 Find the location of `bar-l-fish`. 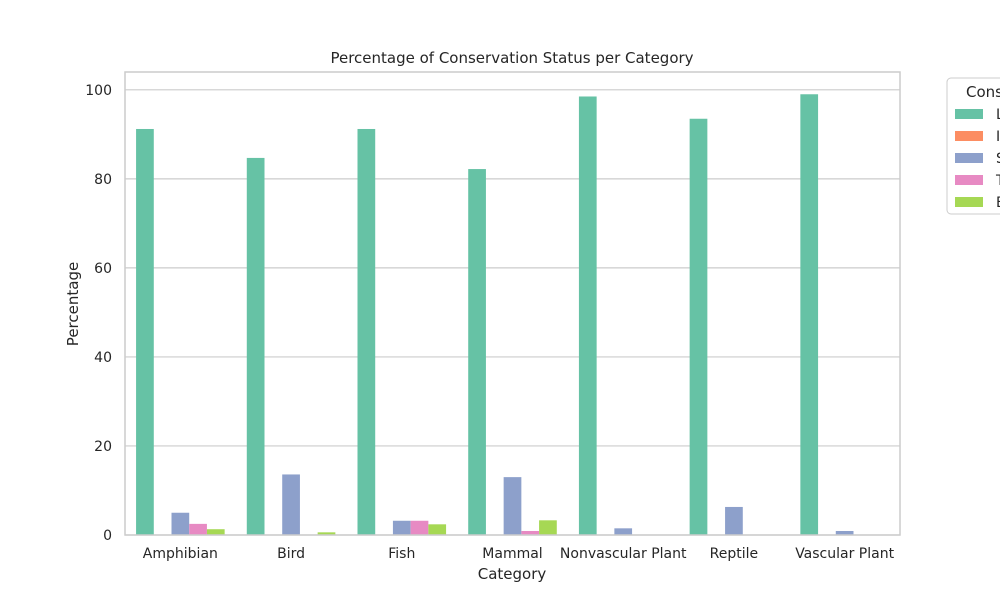

bar-l-fish is located at coordinates (366, 331).